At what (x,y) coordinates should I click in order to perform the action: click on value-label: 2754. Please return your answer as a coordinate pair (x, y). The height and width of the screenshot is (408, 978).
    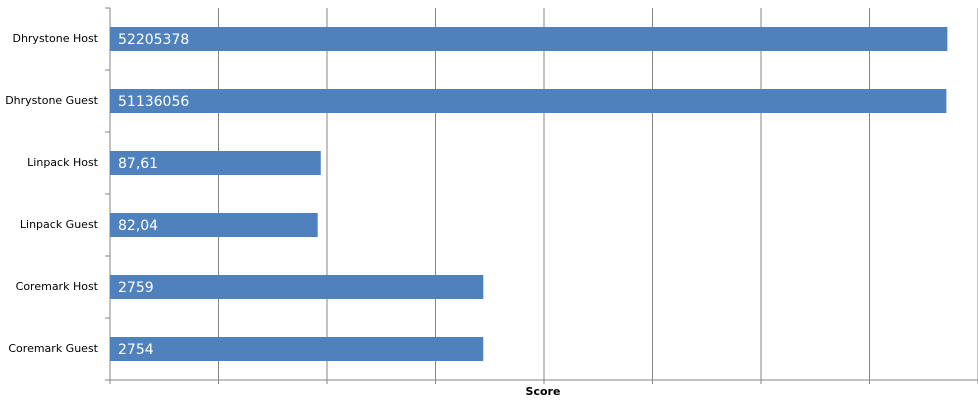
    Looking at the image, I should click on (136, 350).